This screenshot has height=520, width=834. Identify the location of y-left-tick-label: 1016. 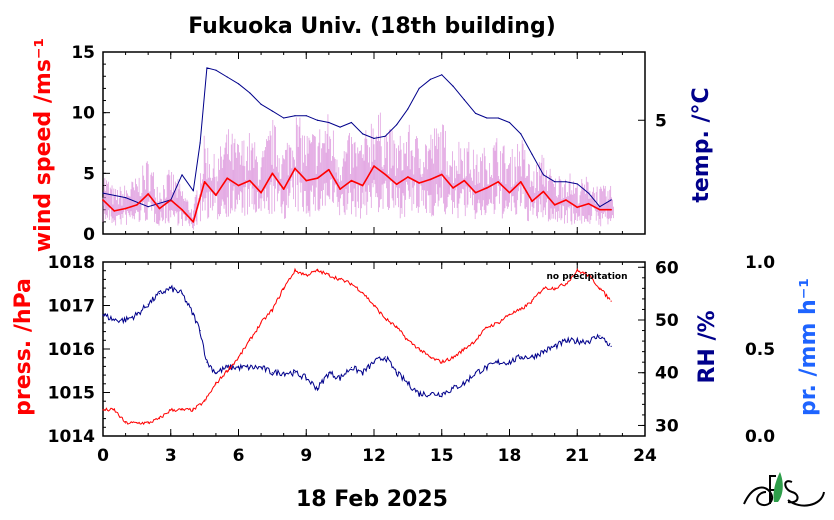
(71, 350).